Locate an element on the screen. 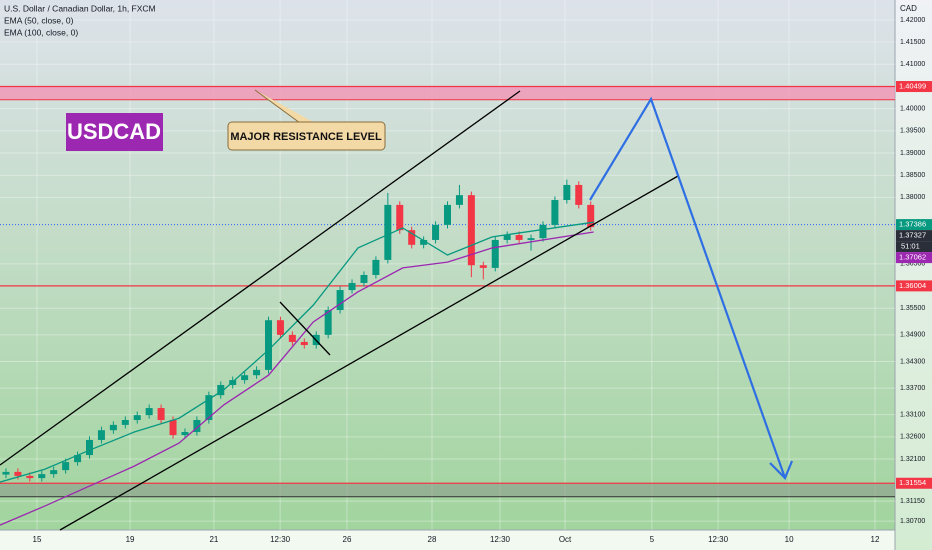  x-tick-label: 10 is located at coordinates (789, 539).